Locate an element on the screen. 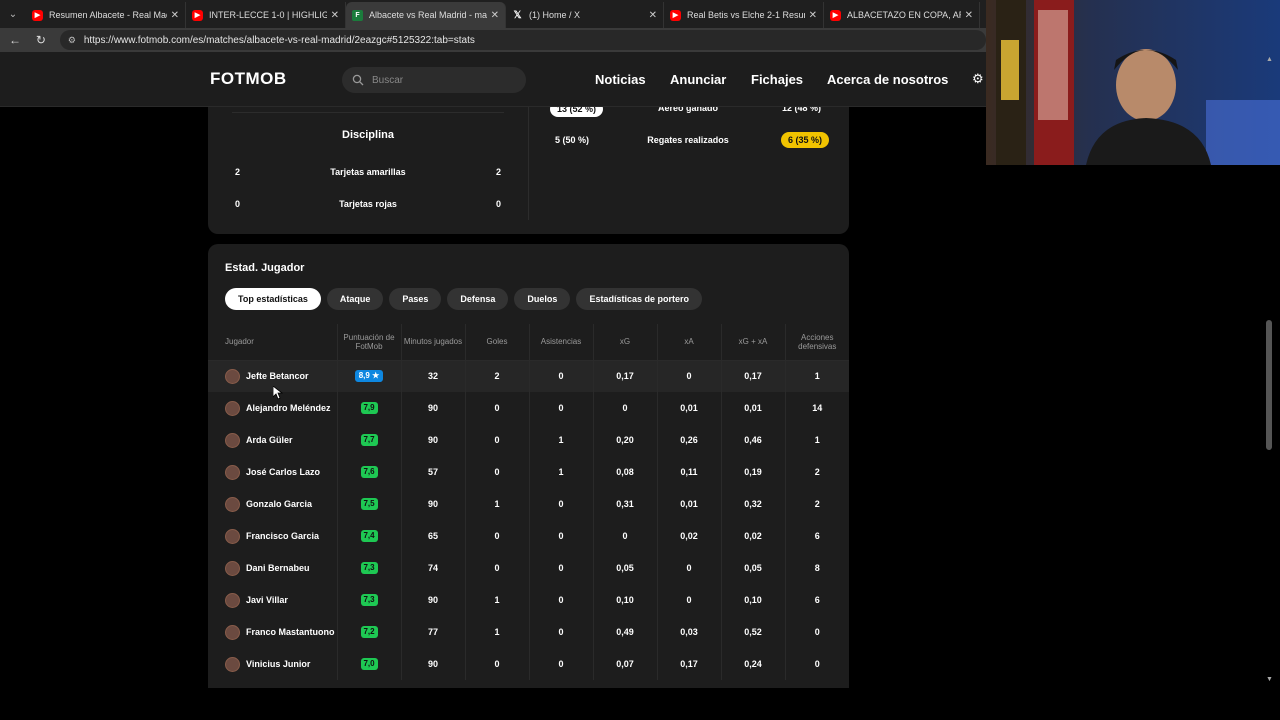 The width and height of the screenshot is (1280, 720). stat-cell-xg-xa: 0,52 is located at coordinates (752, 632).